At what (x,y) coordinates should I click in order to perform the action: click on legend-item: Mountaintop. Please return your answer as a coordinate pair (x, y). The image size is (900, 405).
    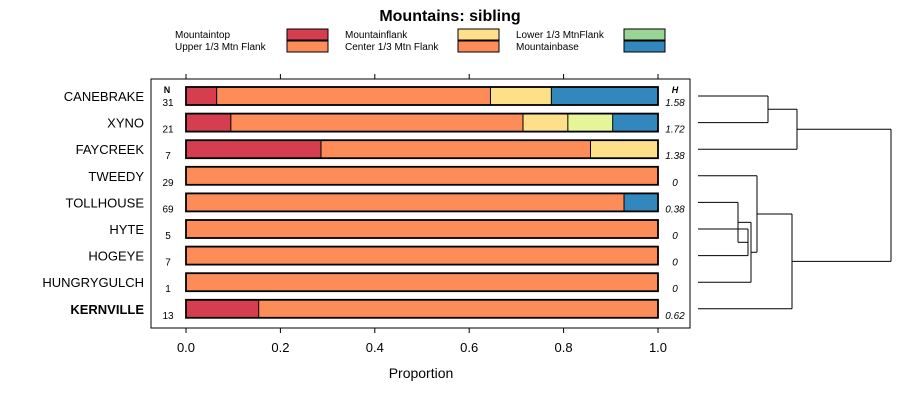
    Looking at the image, I should click on (252, 34).